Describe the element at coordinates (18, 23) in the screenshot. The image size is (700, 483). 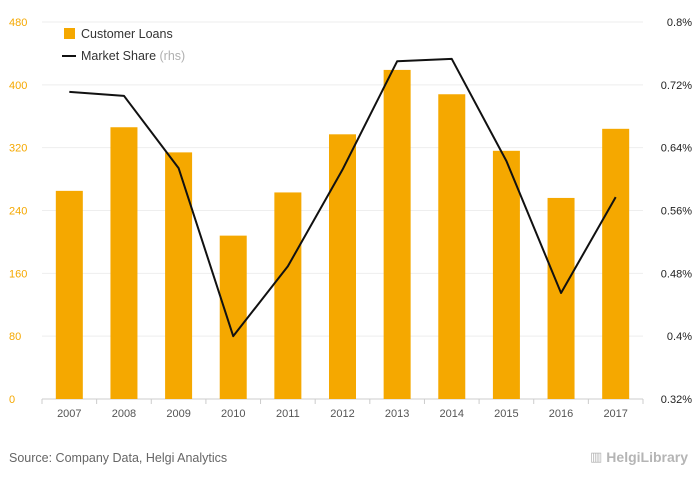
I see `left-tick-label: 480` at that location.